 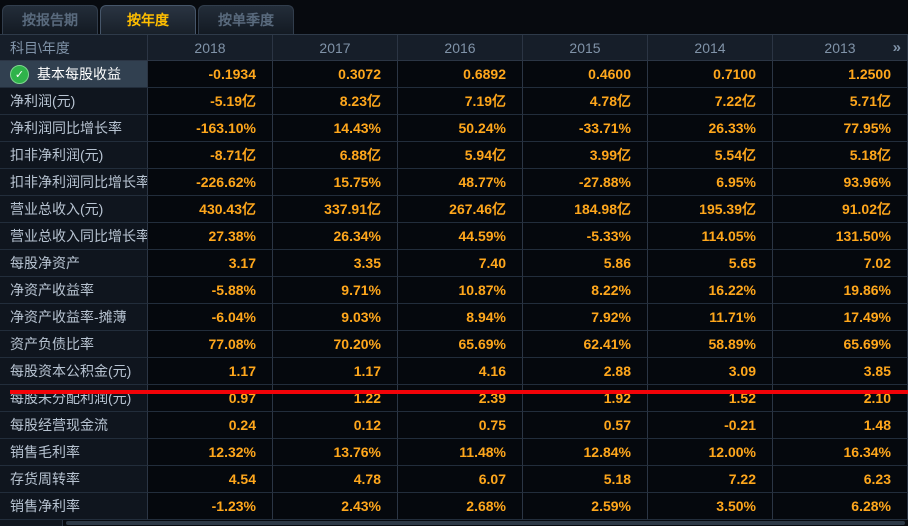 I want to click on row-label: 营业总收入(元), so click(x=74, y=209).